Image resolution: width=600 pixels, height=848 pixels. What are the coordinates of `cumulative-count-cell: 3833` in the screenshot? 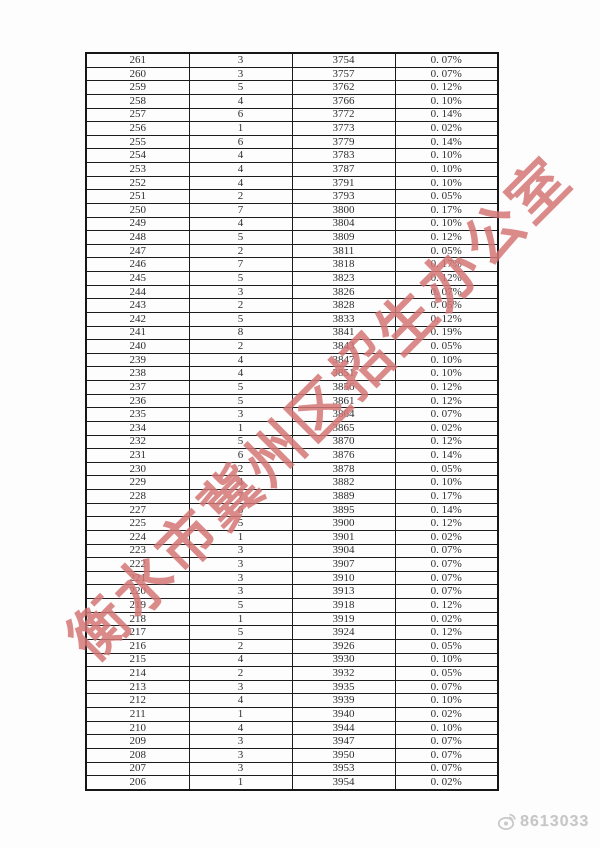 It's located at (343, 319).